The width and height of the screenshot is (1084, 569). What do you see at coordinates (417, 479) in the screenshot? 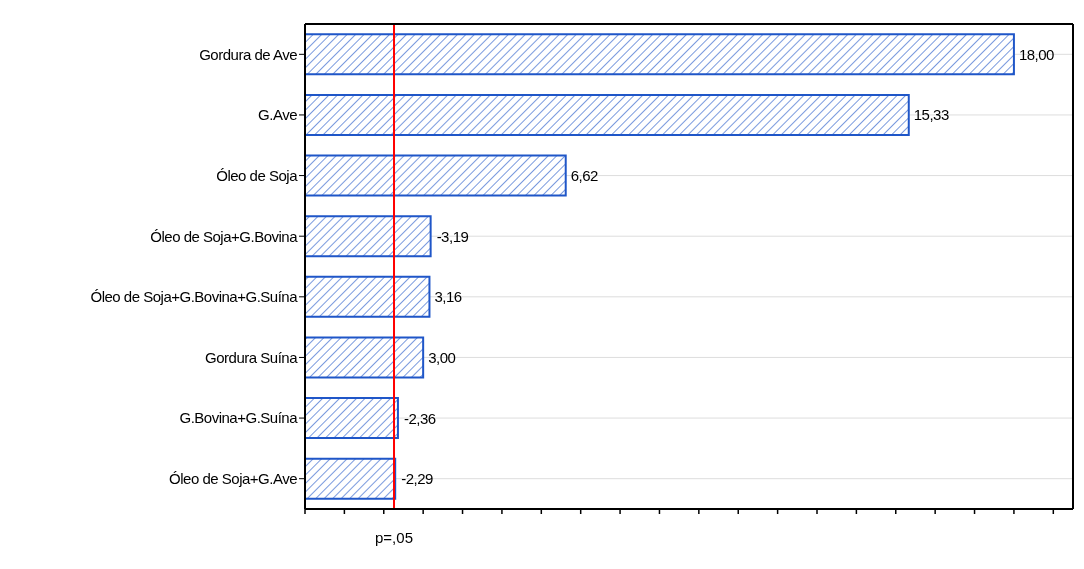
I see `annotation: -2,29` at bounding box center [417, 479].